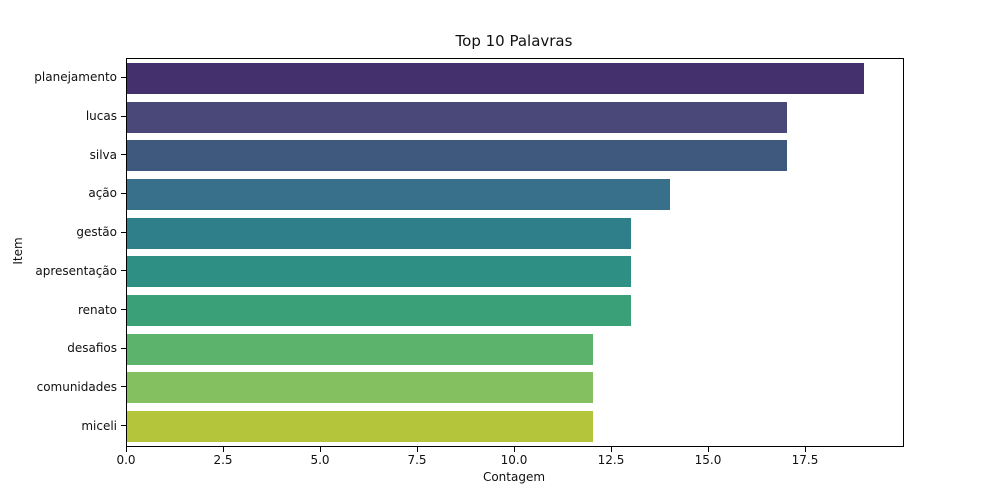 The height and width of the screenshot is (500, 1000). Describe the element at coordinates (379, 233) in the screenshot. I see `bar-gestão` at that location.